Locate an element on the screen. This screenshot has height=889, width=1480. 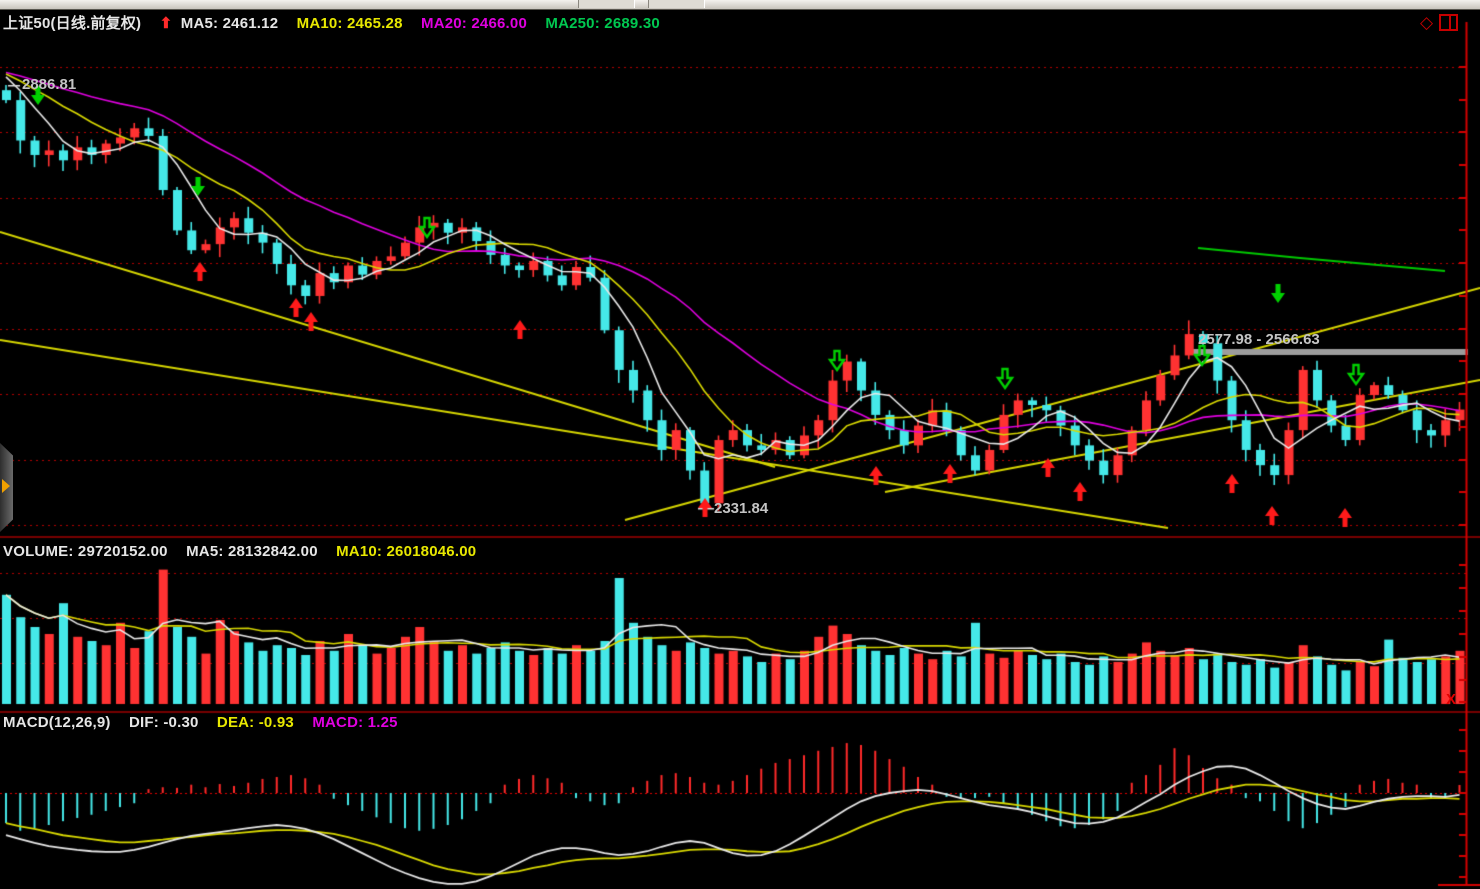
resistance-band-label: 2577.98 - 2566.63 is located at coordinates (1259, 339).